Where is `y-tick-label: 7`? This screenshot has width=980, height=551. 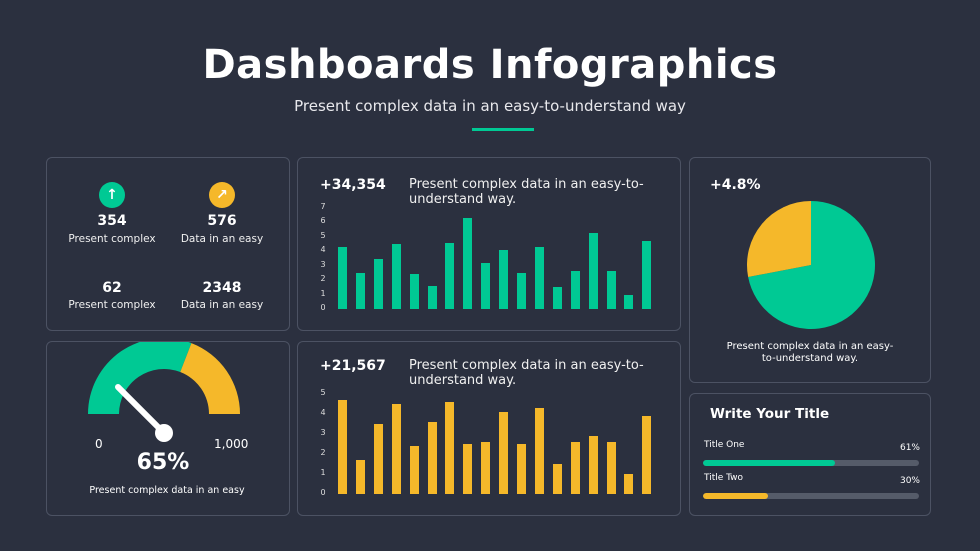 y-tick-label: 7 is located at coordinates (323, 206).